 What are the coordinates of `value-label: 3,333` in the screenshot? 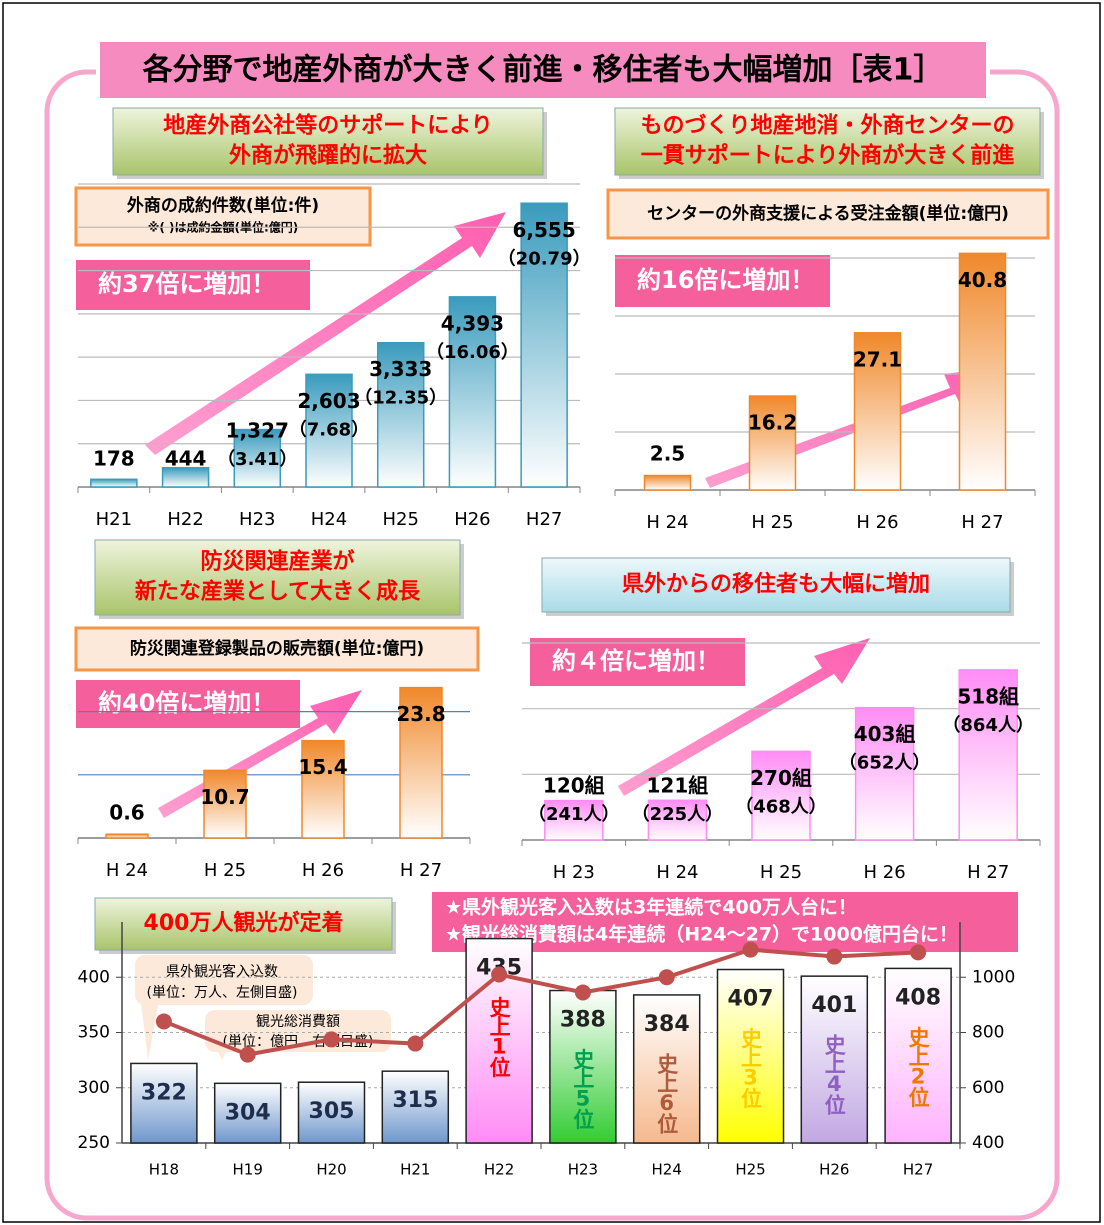 It's located at (400, 369).